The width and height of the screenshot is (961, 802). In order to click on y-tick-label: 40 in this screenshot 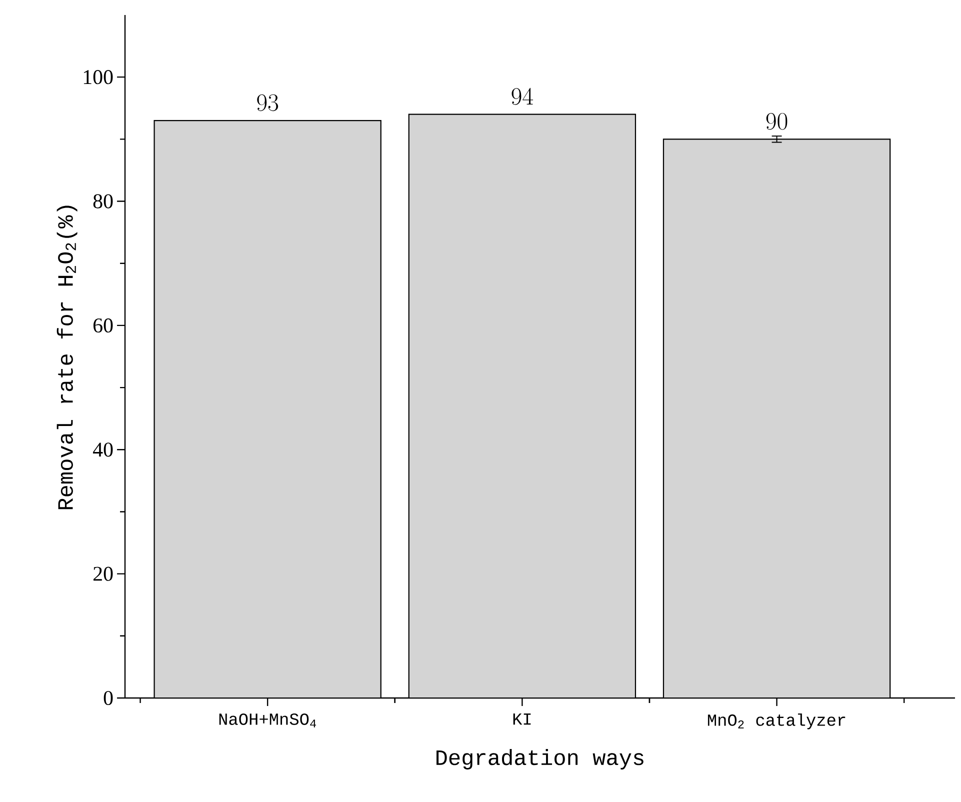, I will do `click(102, 449)`.